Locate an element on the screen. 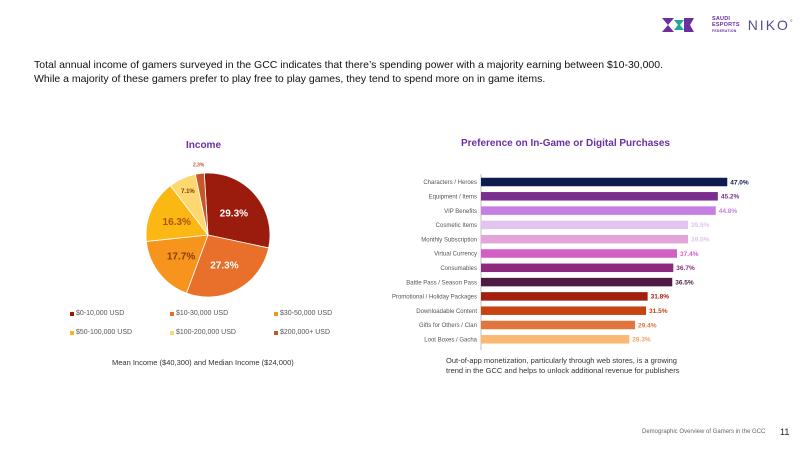  bar-value-label: 47.0% is located at coordinates (739, 182).